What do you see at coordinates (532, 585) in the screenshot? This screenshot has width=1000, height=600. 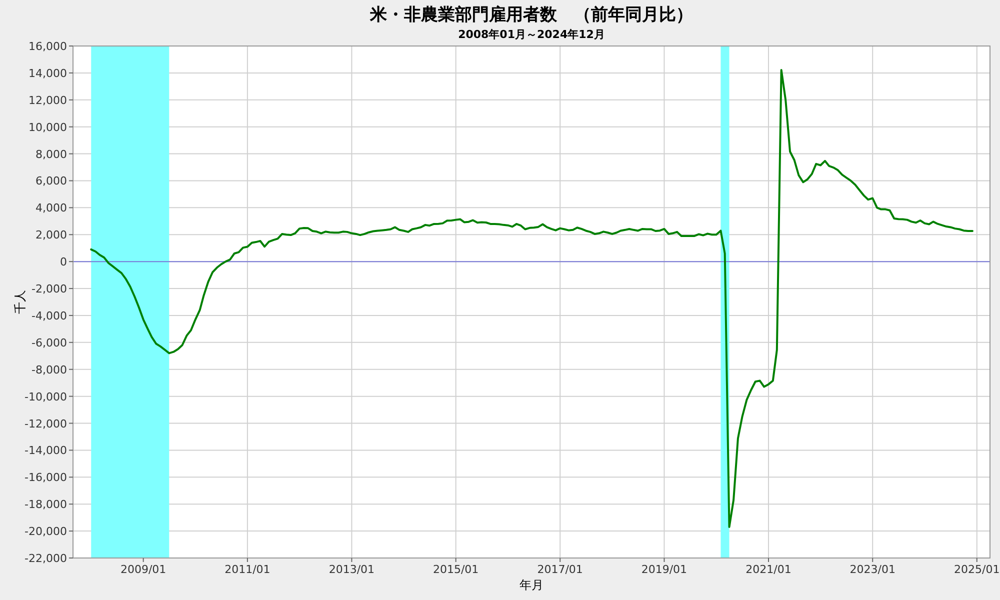 I see `x-axis-title: 年月` at bounding box center [532, 585].